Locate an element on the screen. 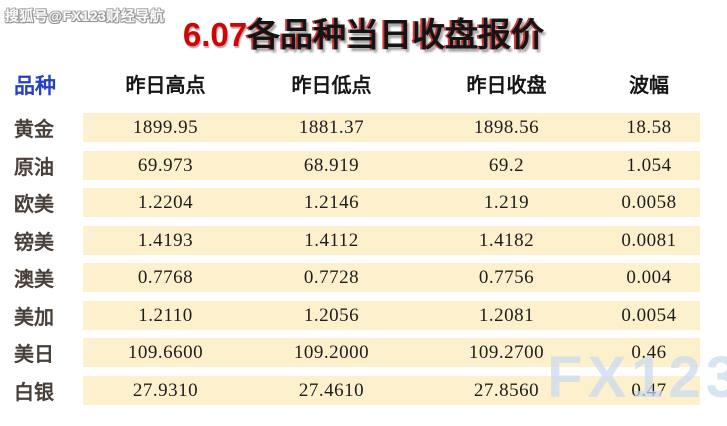 Image resolution: width=727 pixels, height=426 pixels. header-range: 波幅 is located at coordinates (649, 86).